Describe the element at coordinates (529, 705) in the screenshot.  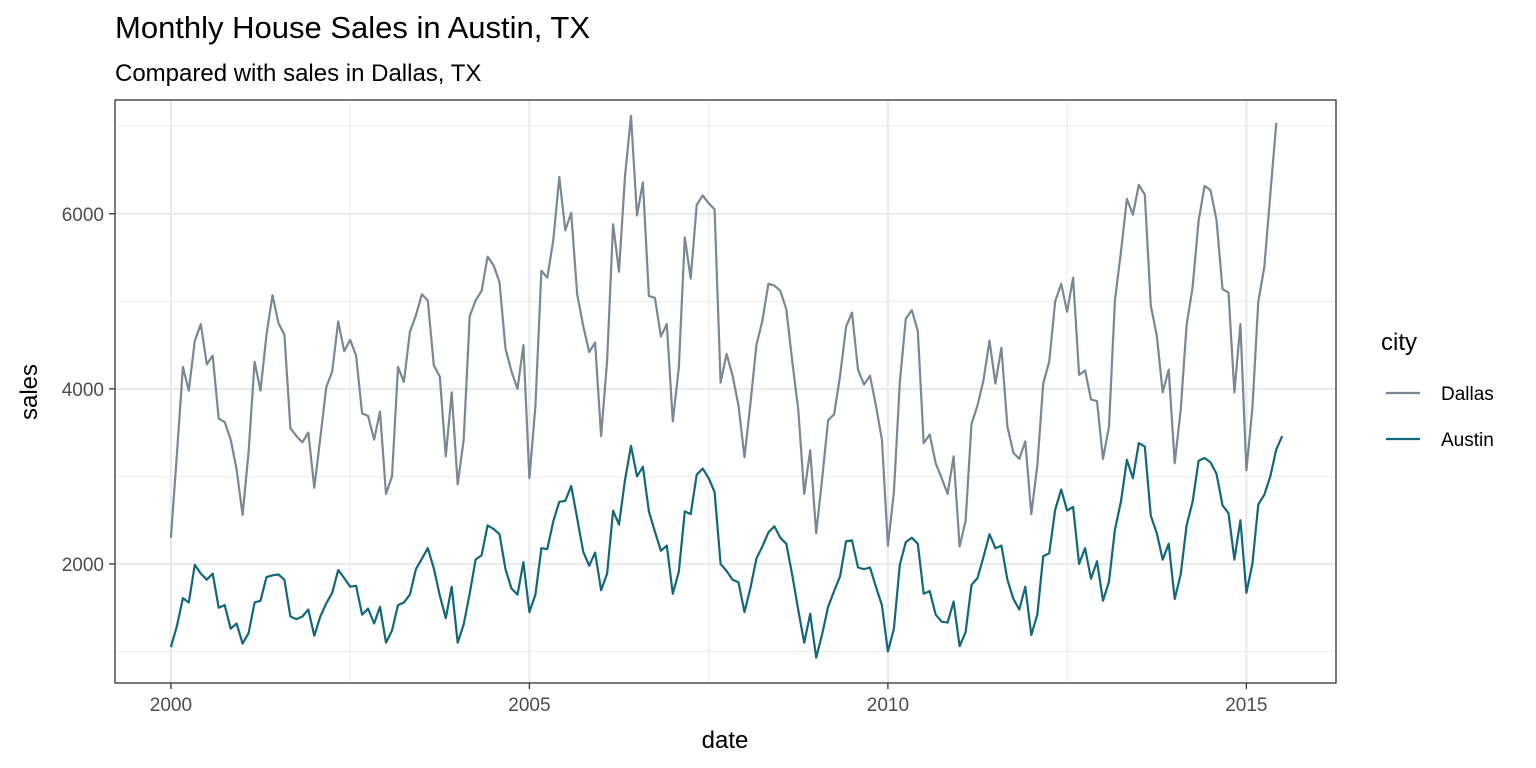
I see `x-tick-label: 2005` at that location.